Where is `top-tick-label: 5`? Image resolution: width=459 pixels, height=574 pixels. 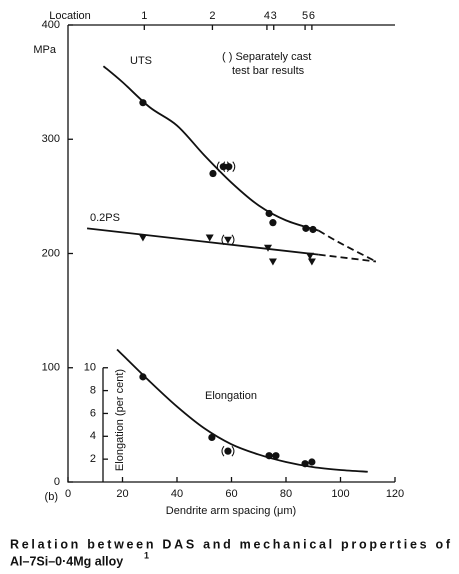
top-tick-label: 5 is located at coordinates (305, 16).